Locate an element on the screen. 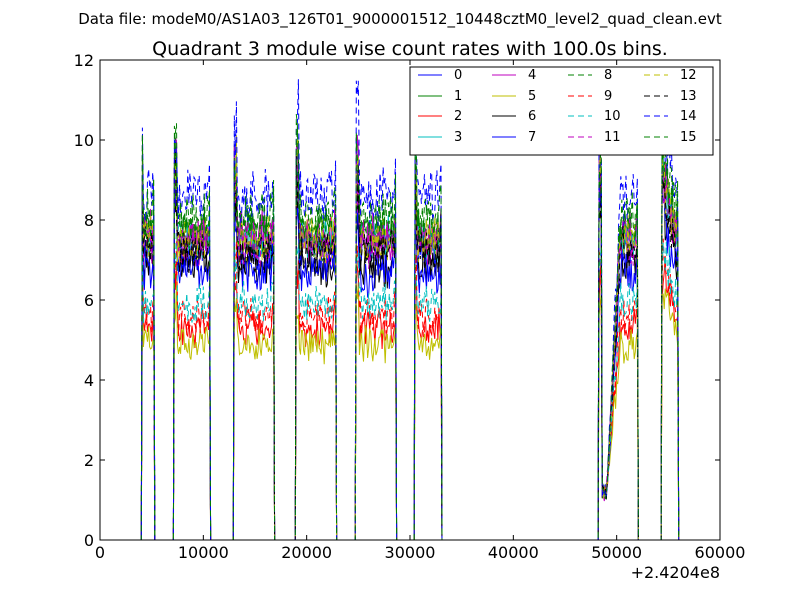  y-tick-label: 4 is located at coordinates (89, 380).